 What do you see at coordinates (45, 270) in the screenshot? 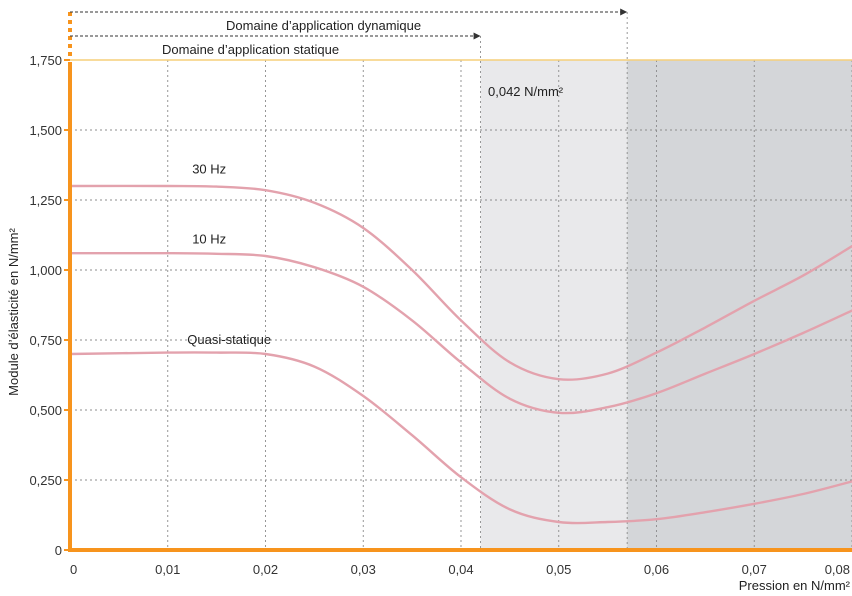
I see `y-tick-label: 1,000` at bounding box center [45, 270].